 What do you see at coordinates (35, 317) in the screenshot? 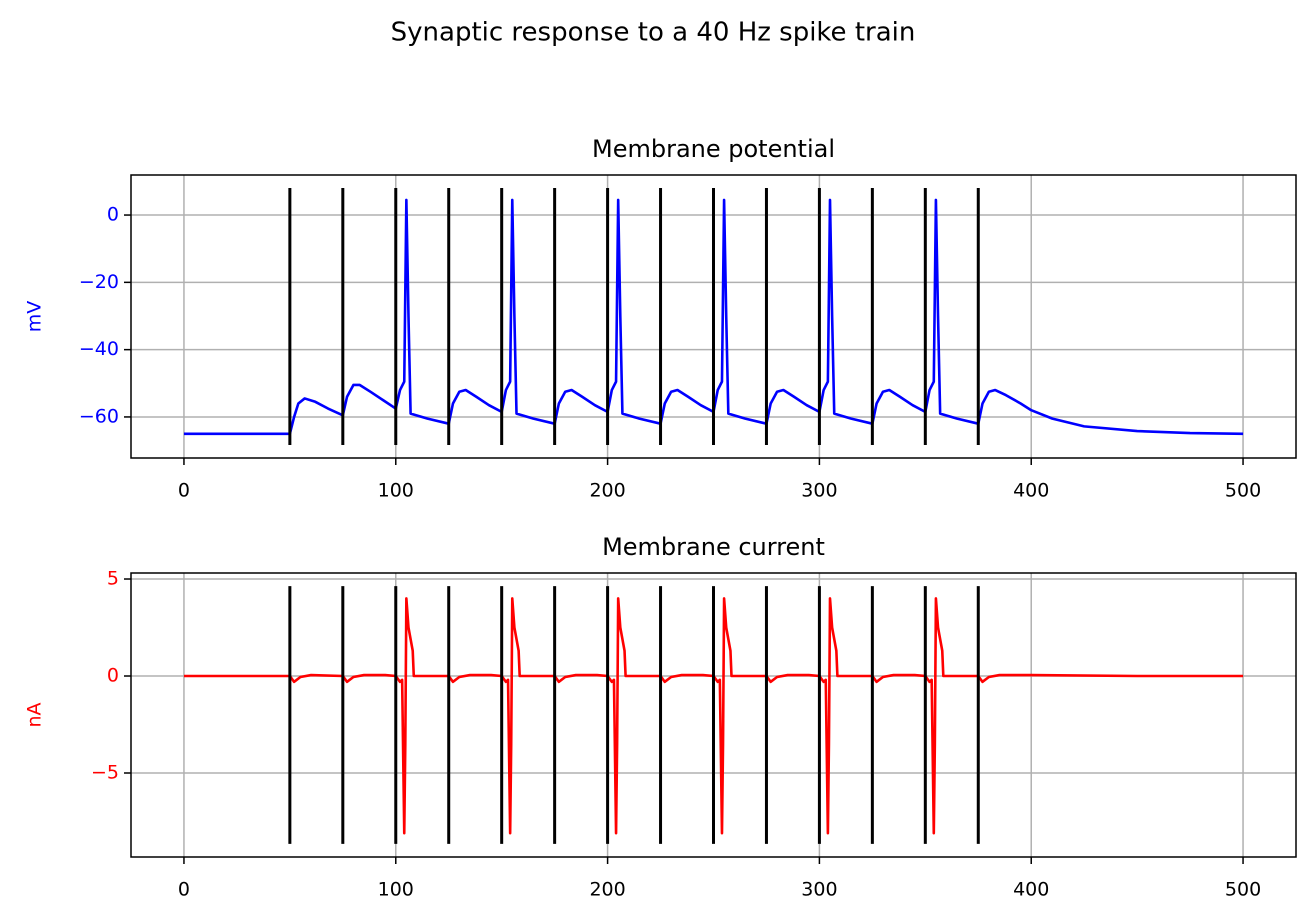
I see `y-axis-label: mV` at bounding box center [35, 317].